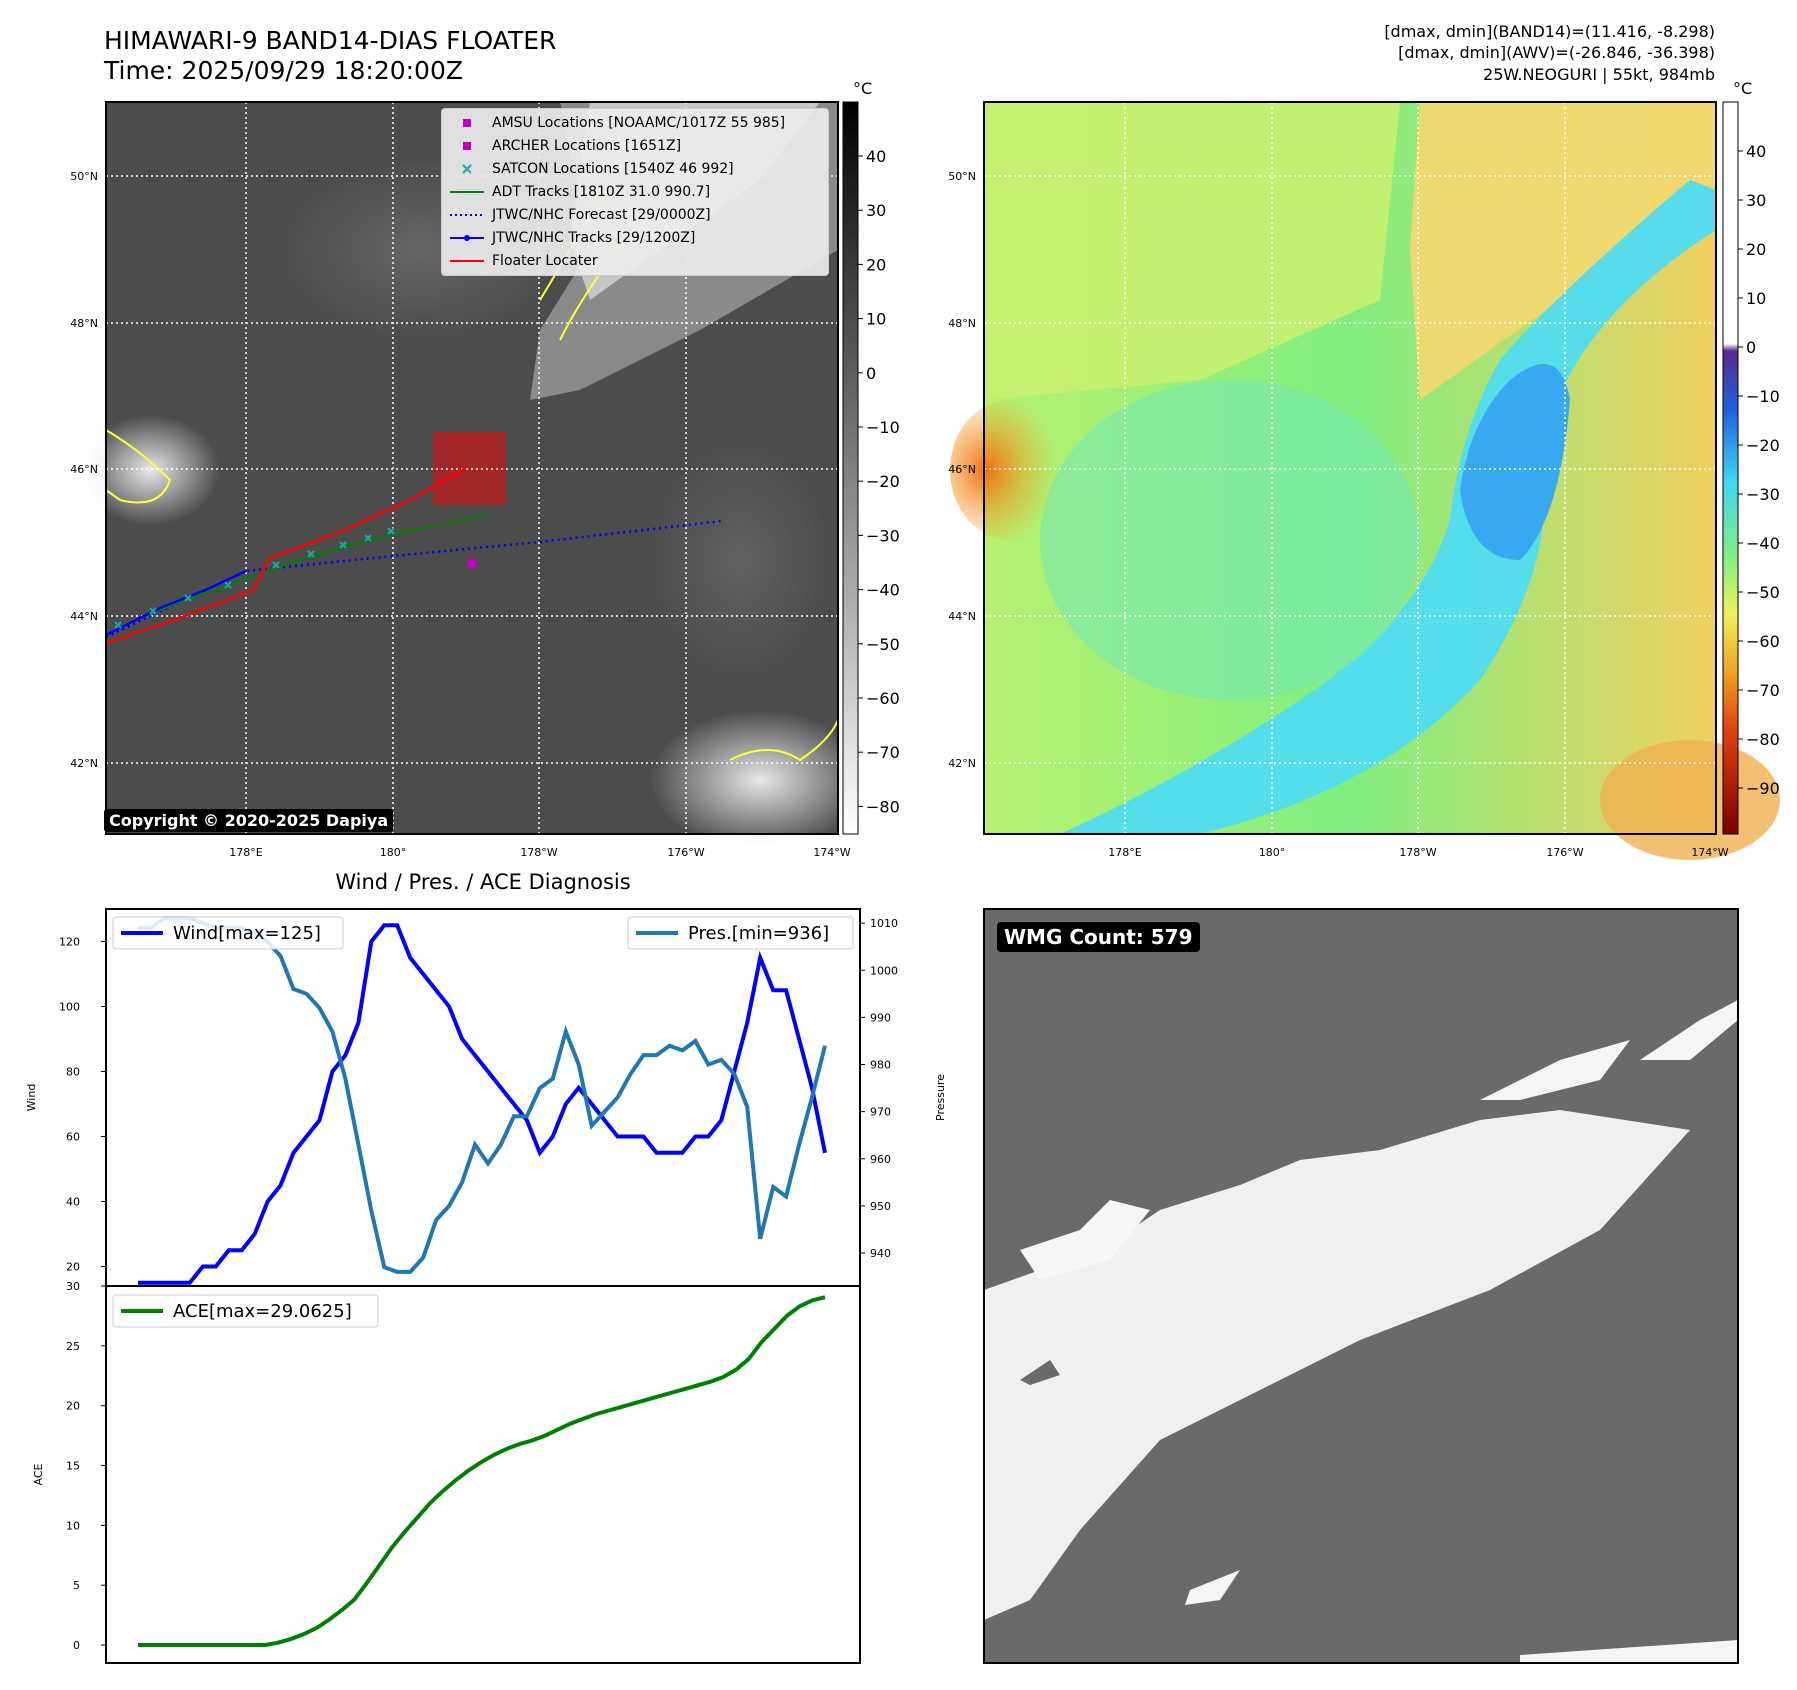  Describe the element at coordinates (1751, 347) in the screenshot. I see `wv-colorbar-tick: 0` at that location.